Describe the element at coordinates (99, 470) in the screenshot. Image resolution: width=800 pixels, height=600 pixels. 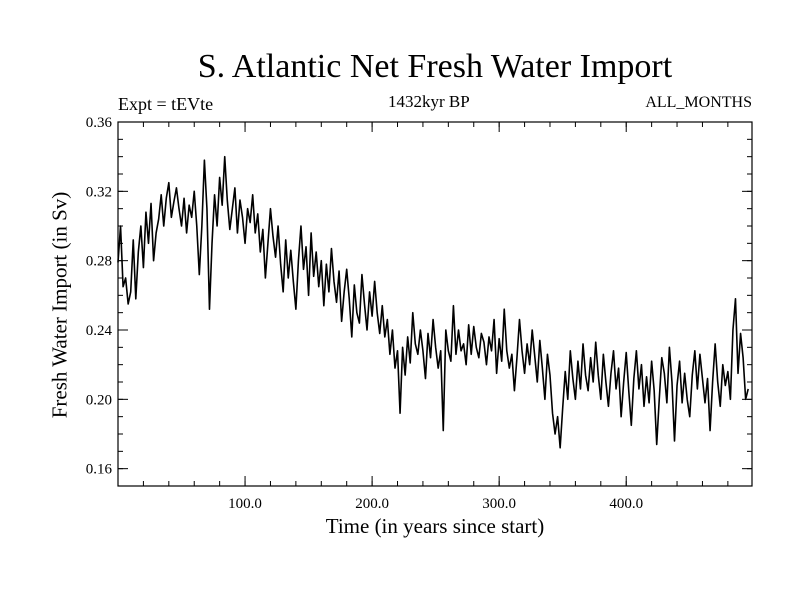
I see `y-tick-label: 0.16` at that location.